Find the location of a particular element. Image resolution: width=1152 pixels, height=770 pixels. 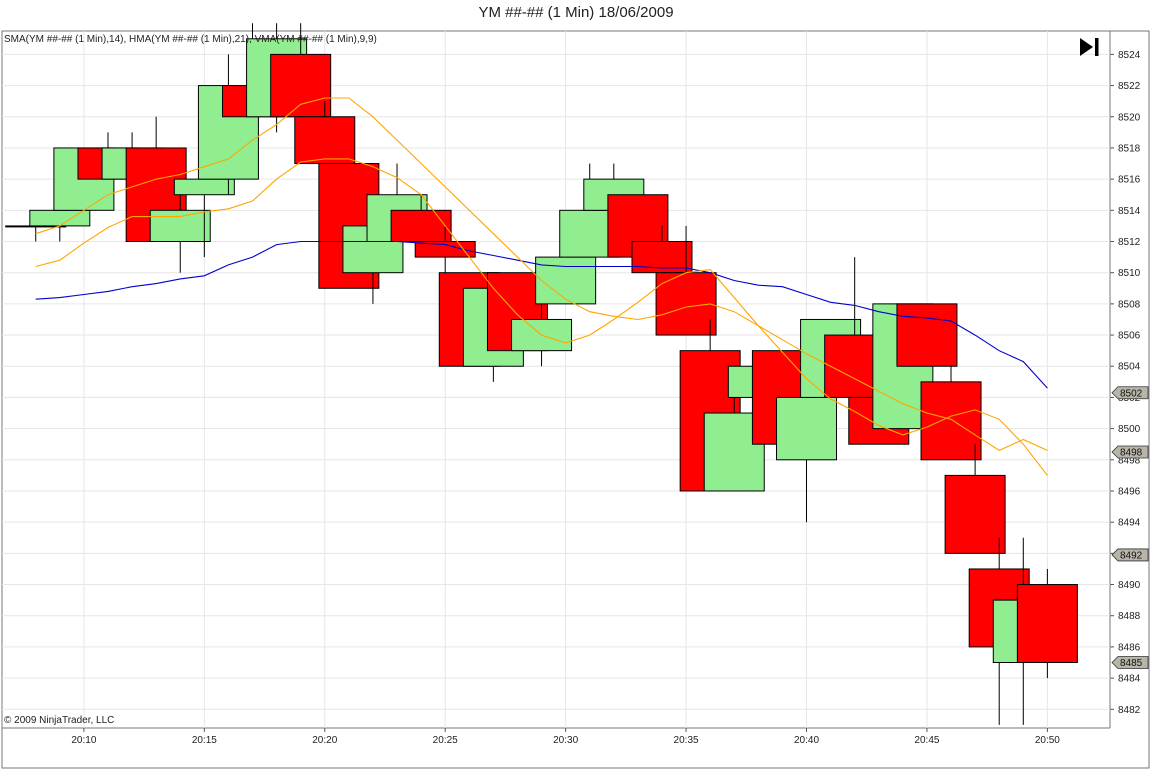

x-tick-label: 20:50 is located at coordinates (1047, 740).